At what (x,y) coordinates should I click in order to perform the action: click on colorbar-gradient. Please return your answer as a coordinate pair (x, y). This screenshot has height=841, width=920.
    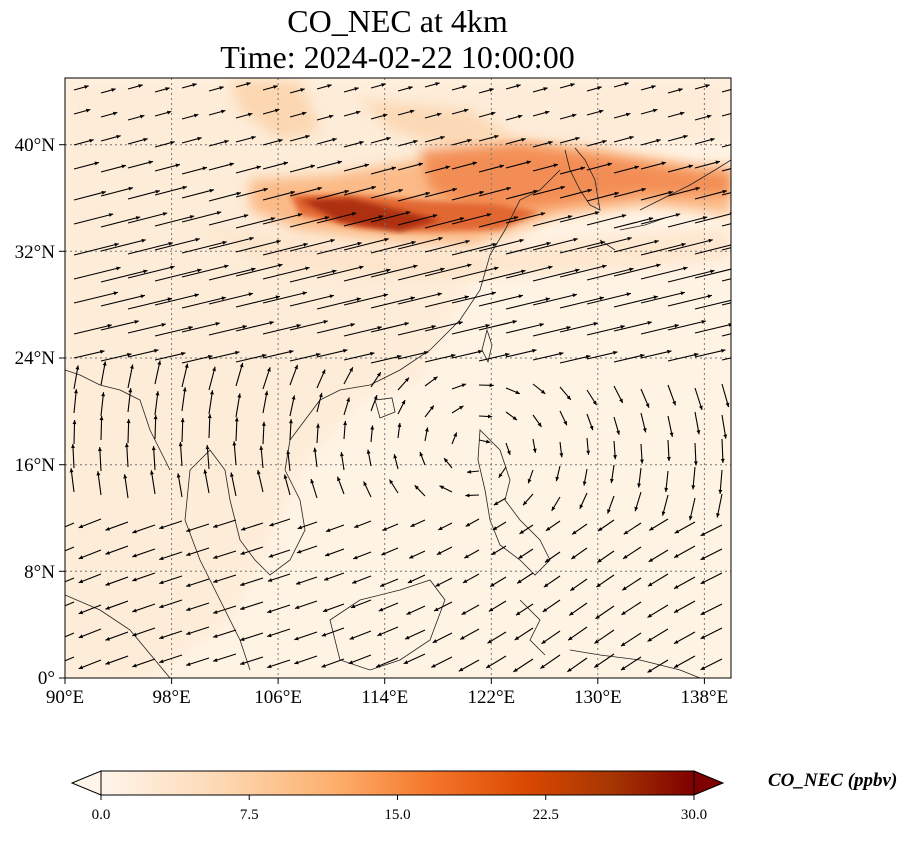
    Looking at the image, I should click on (397, 783).